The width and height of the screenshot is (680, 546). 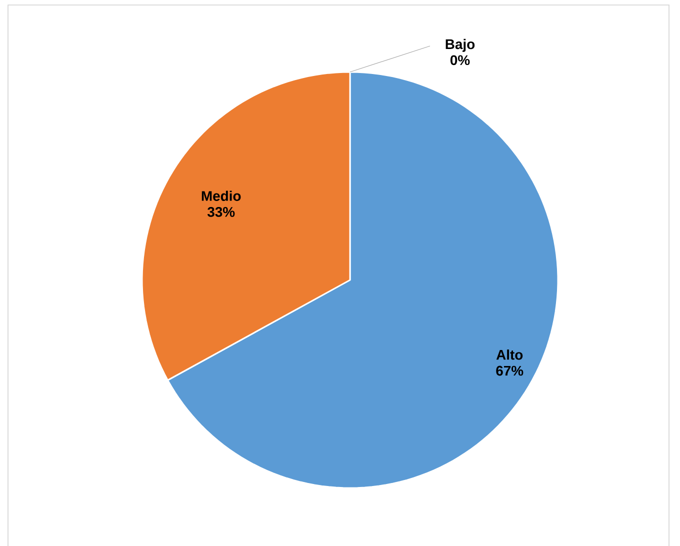 I want to click on text: 0%, so click(x=460, y=60).